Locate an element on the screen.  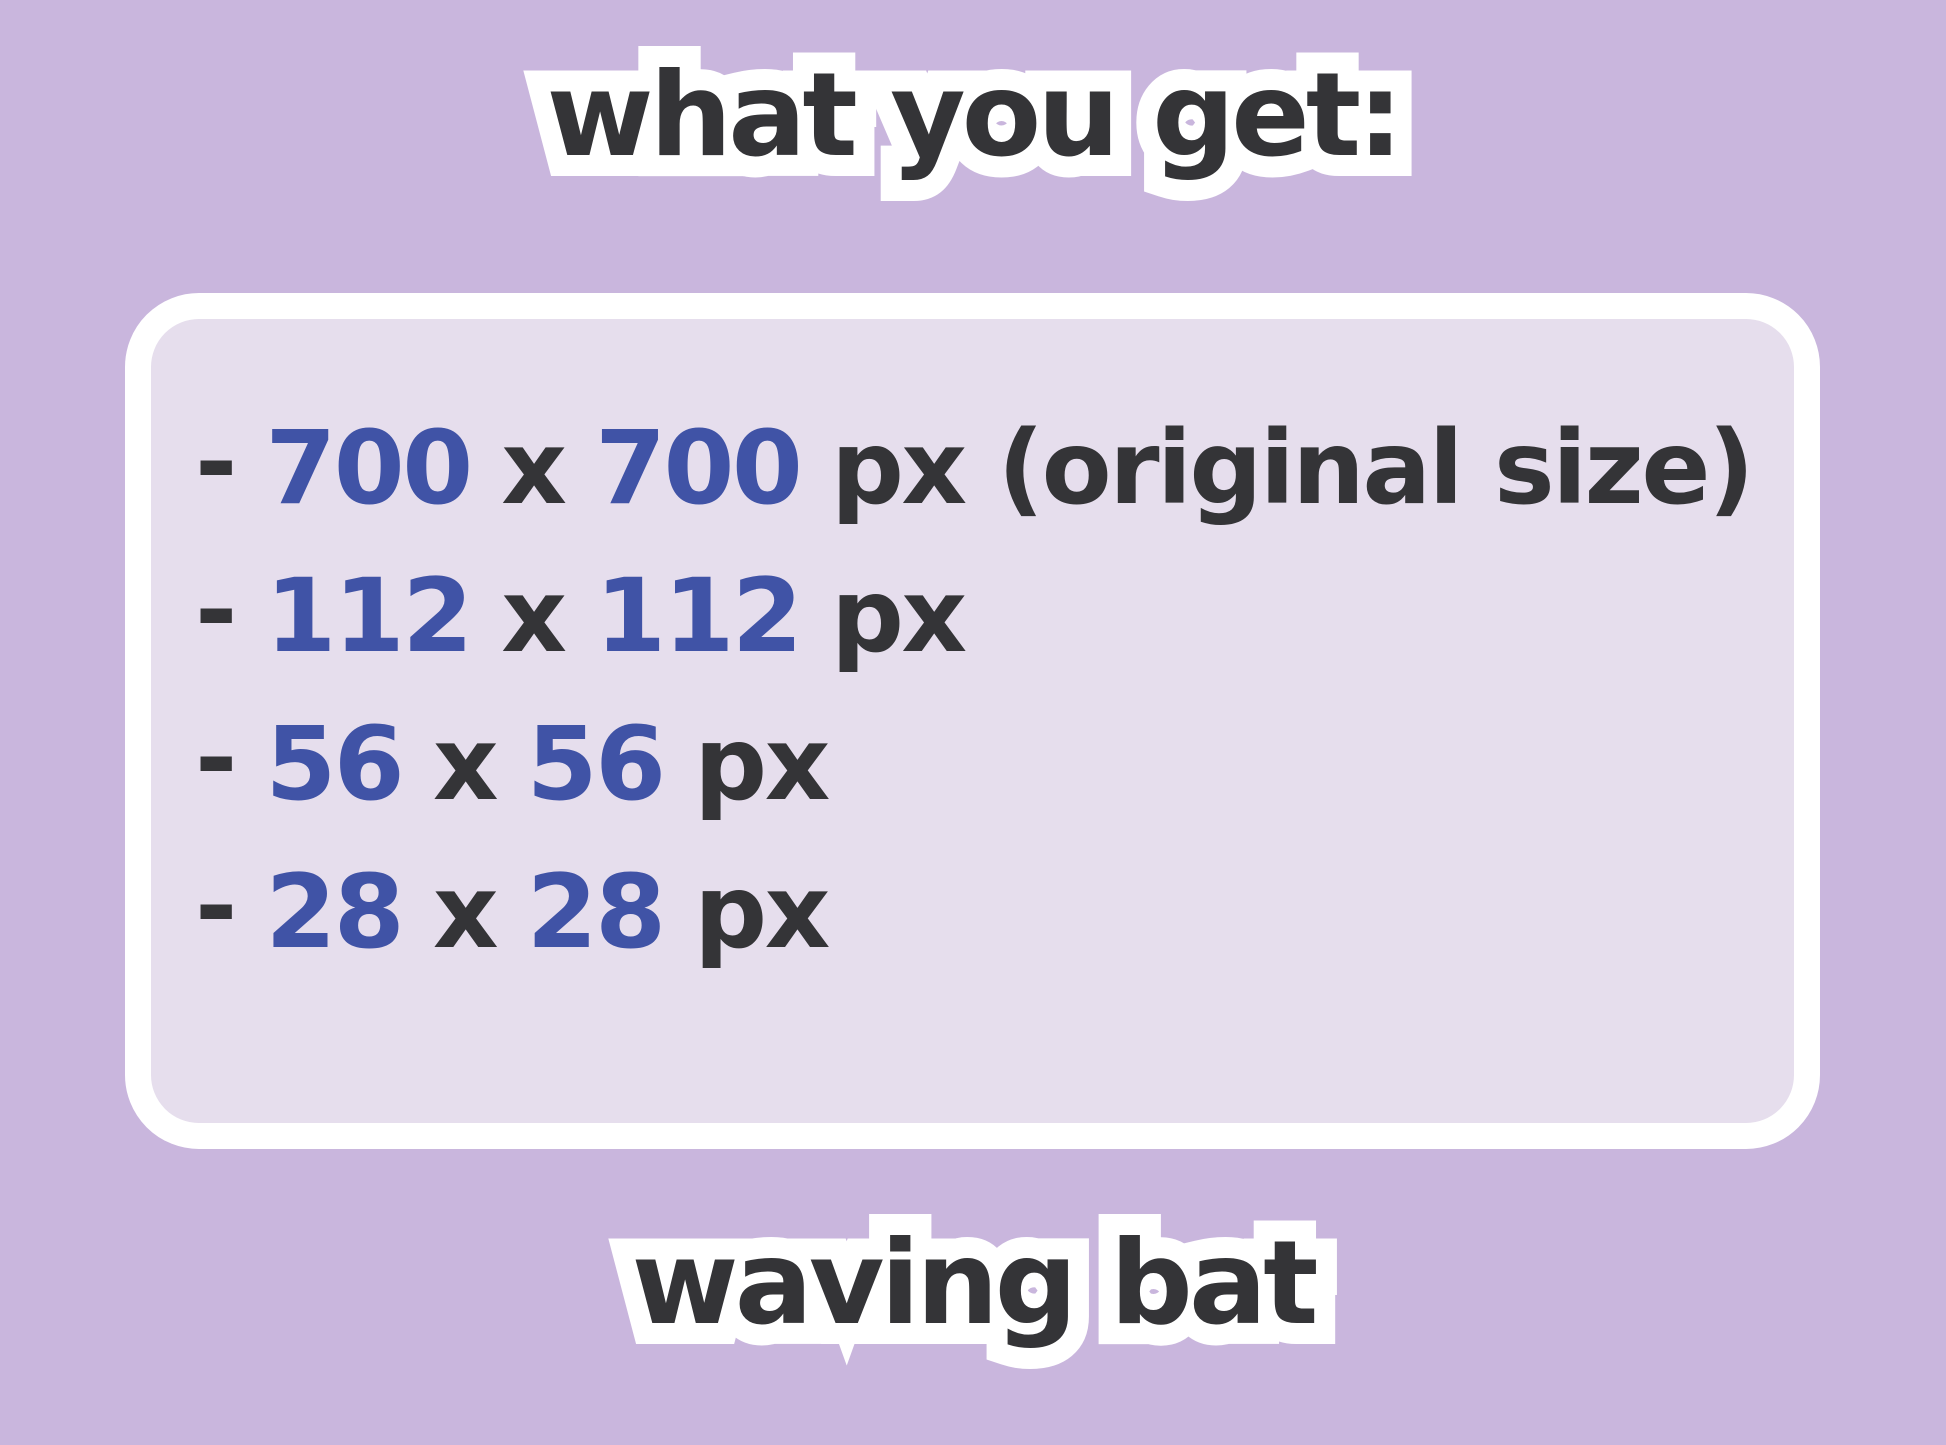
width-value: 56 is located at coordinates (334, 764).